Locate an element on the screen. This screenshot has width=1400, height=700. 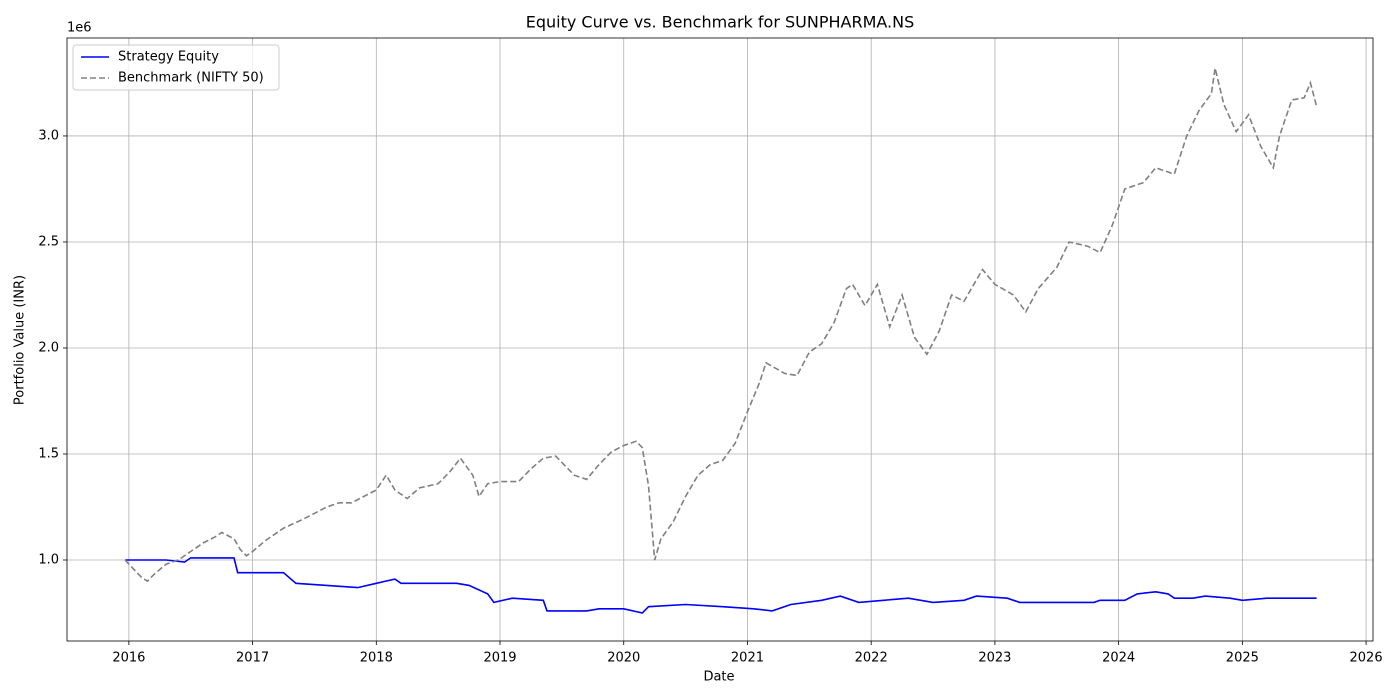
x-tick-label: 2024 is located at coordinates (1118, 658).